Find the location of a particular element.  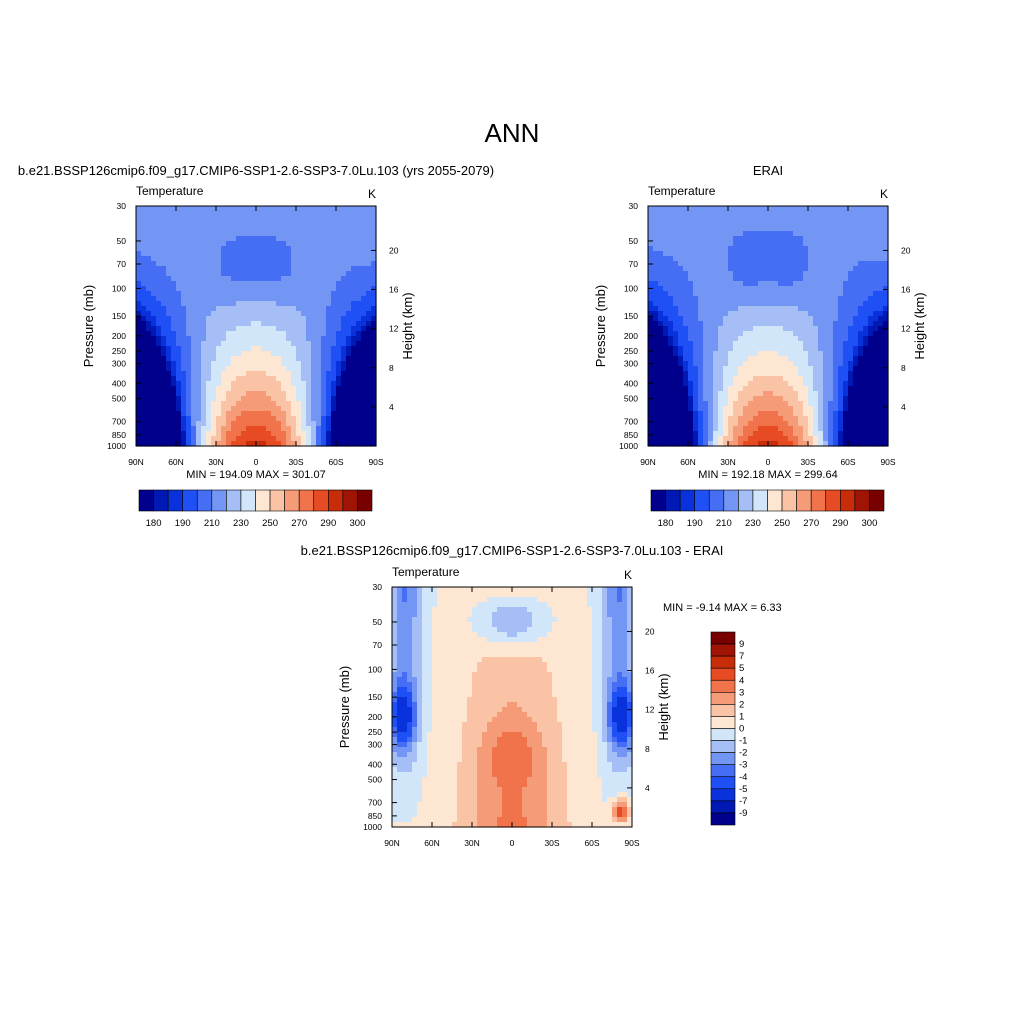

y-tick-label: 250 is located at coordinates (631, 351).